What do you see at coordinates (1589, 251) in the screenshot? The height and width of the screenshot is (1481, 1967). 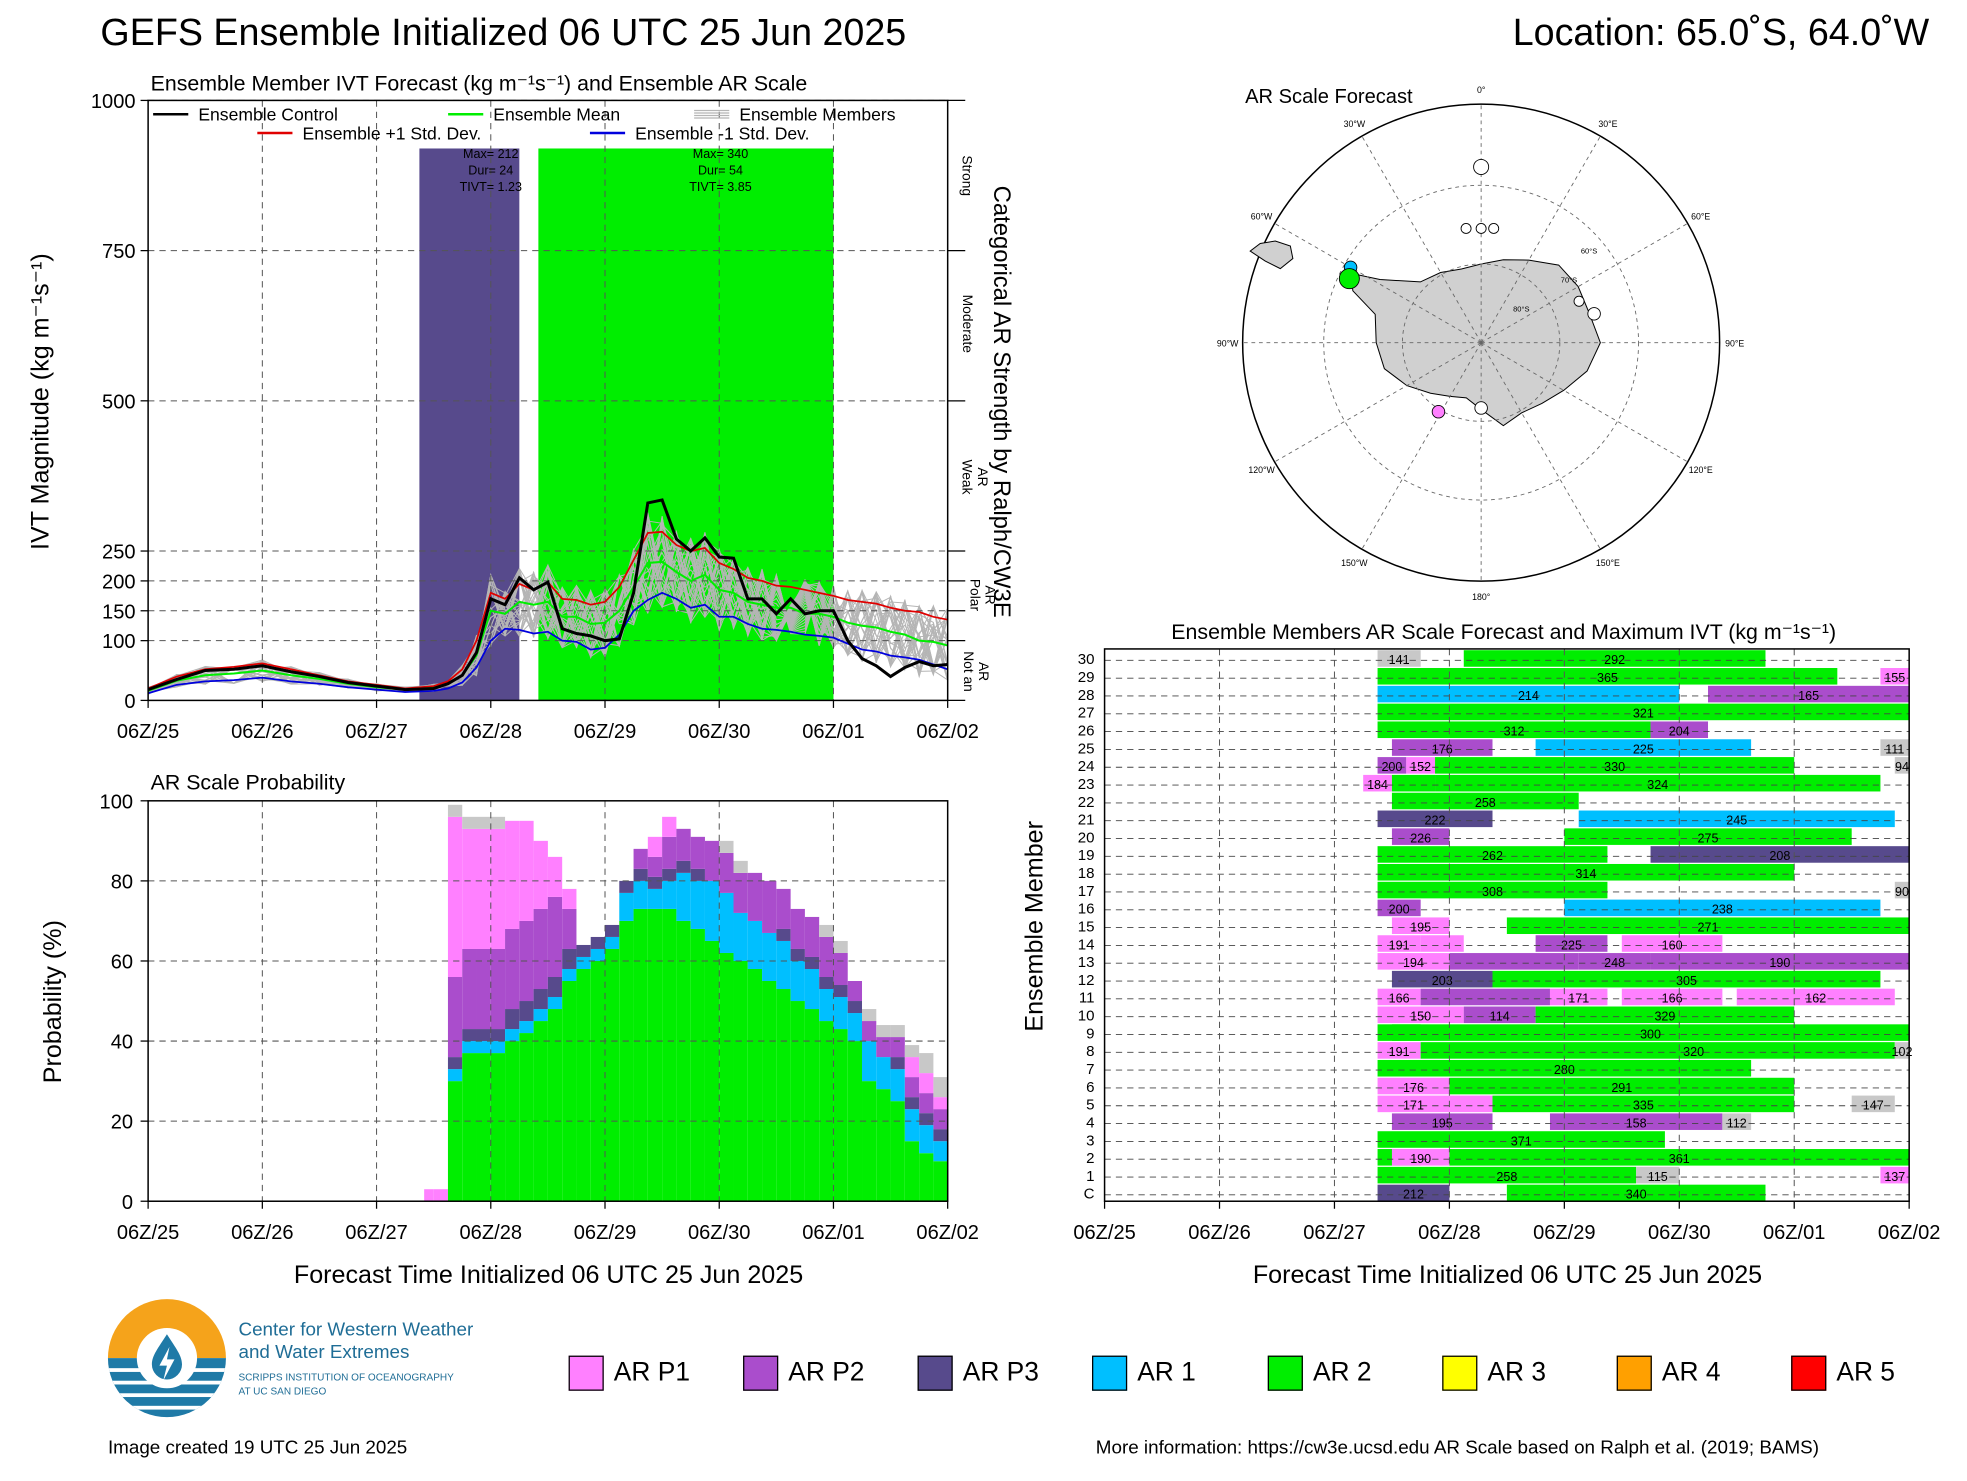 I see `lat-label-0: 60°S` at bounding box center [1589, 251].